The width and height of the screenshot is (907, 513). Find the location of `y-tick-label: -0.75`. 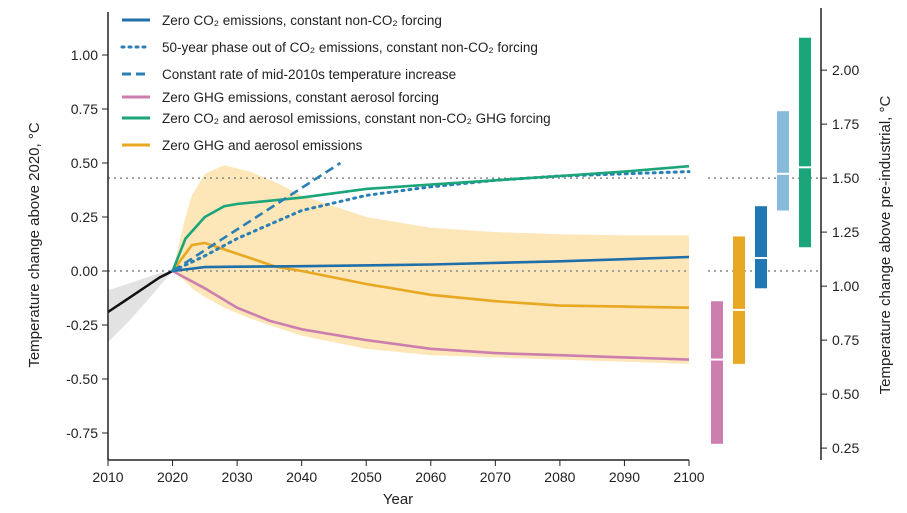

y-tick-label: -0.75 is located at coordinates (82, 433).